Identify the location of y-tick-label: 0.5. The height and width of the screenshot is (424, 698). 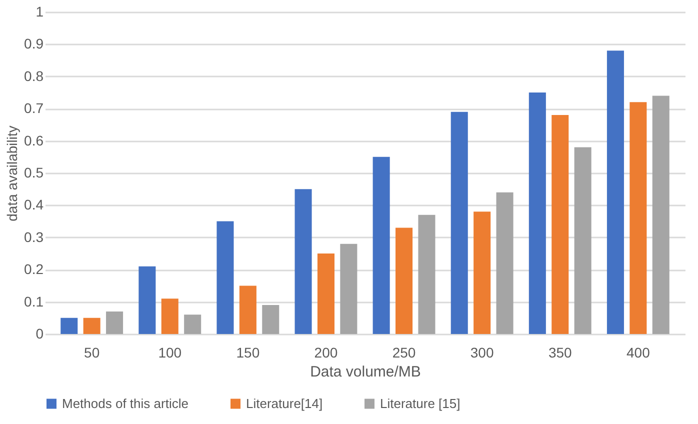
(34, 172).